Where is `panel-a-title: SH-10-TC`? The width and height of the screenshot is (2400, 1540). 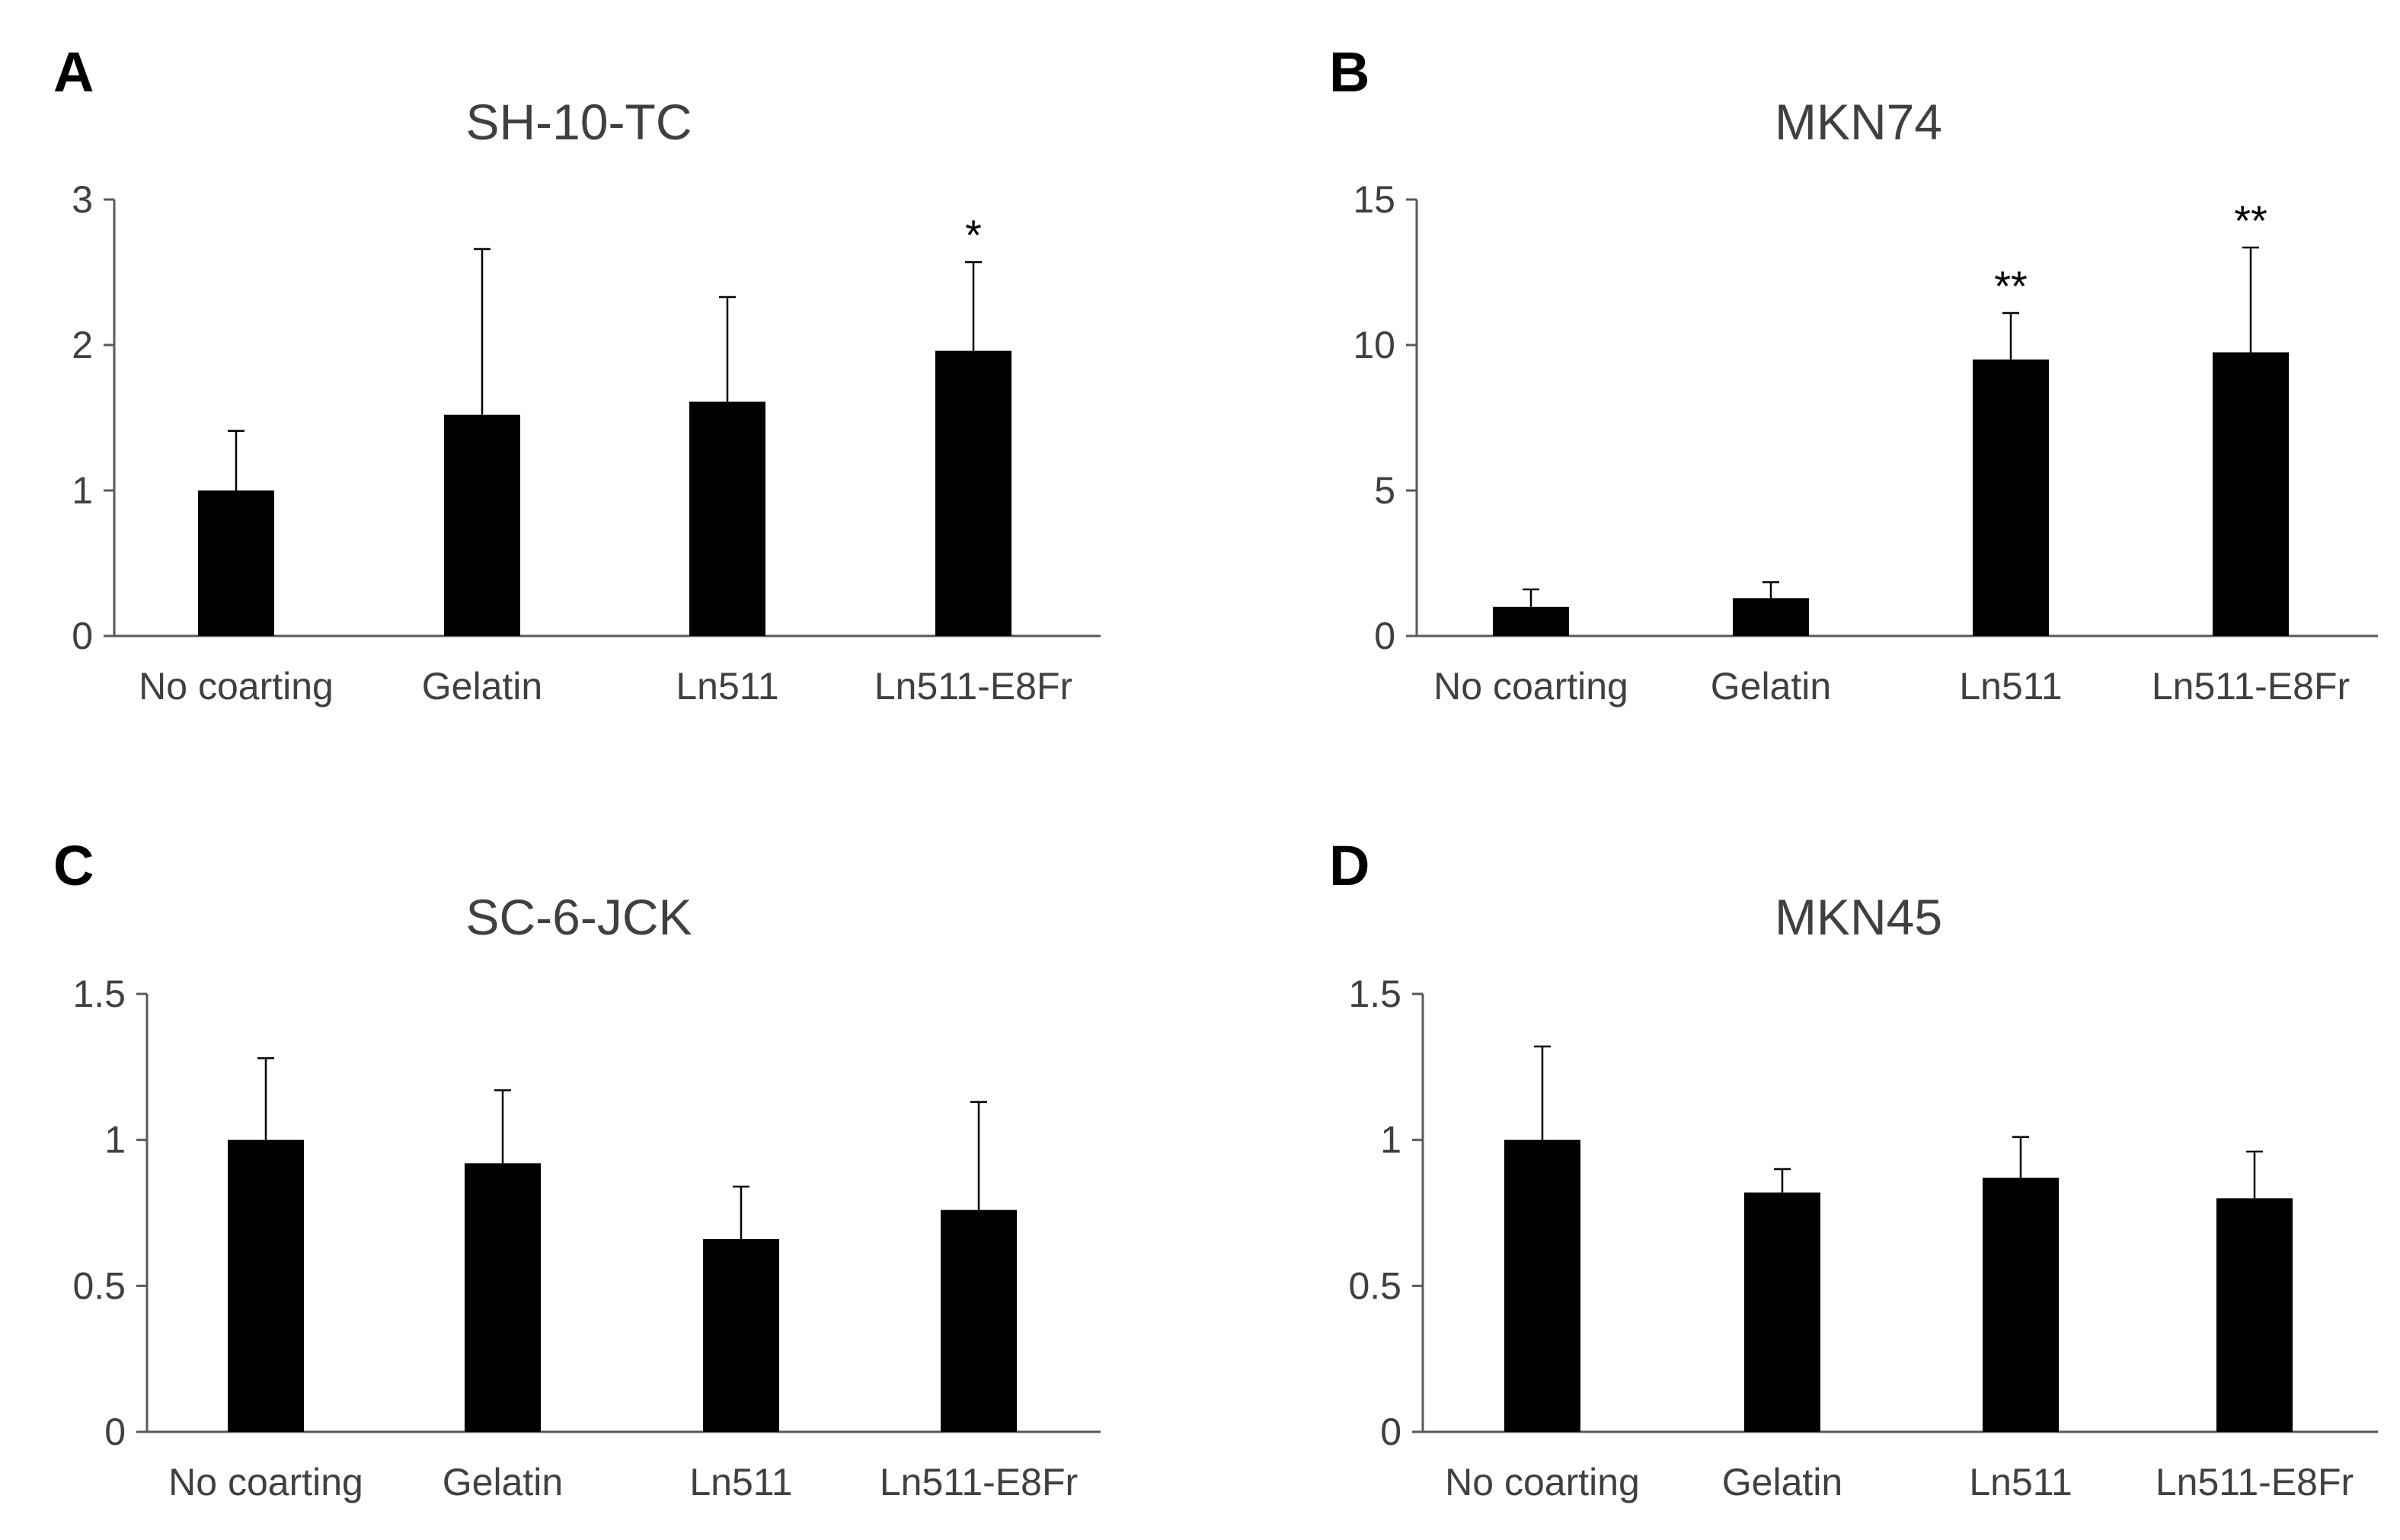 panel-a-title: SH-10-TC is located at coordinates (578, 122).